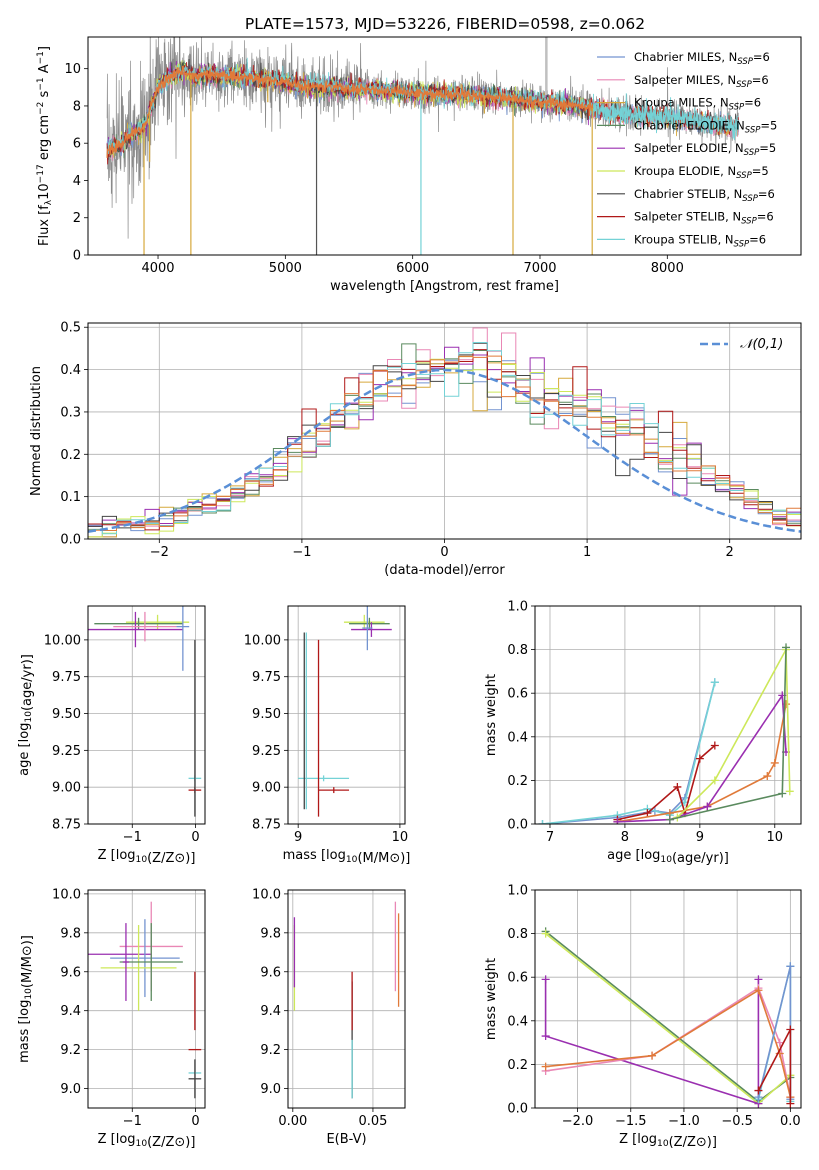 The image size is (819, 1170). I want to click on y-tick-label: 0.5, so click(70, 328).